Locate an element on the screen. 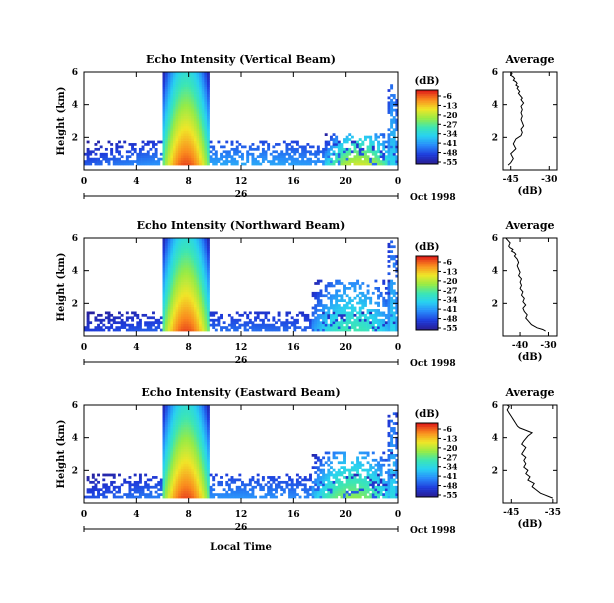  x-tick-label: 8 is located at coordinates (189, 515).